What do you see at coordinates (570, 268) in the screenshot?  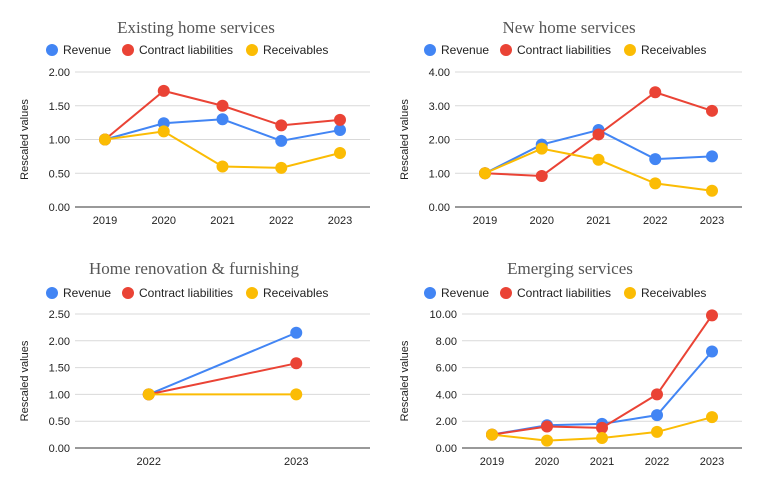 I see `chart-title: Emerging services` at bounding box center [570, 268].